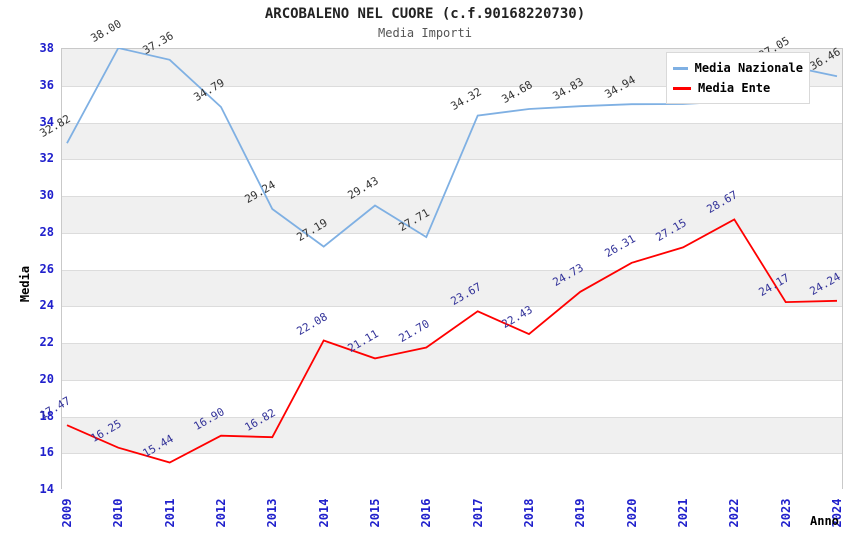 This screenshot has height=550, width=850. I want to click on media-ente-line-swatch-icon, so click(682, 88).